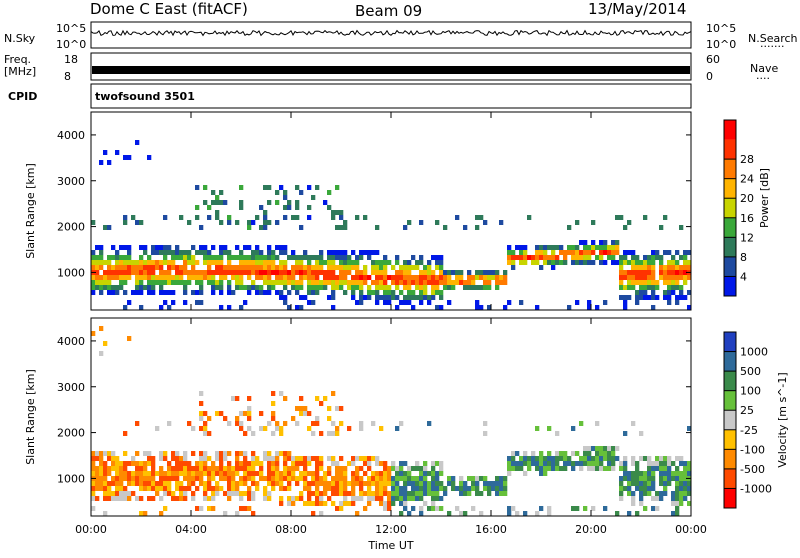 This screenshot has height=558, width=800. Describe the element at coordinates (71, 181) in the screenshot. I see `y-tick-label: 3000` at that location.